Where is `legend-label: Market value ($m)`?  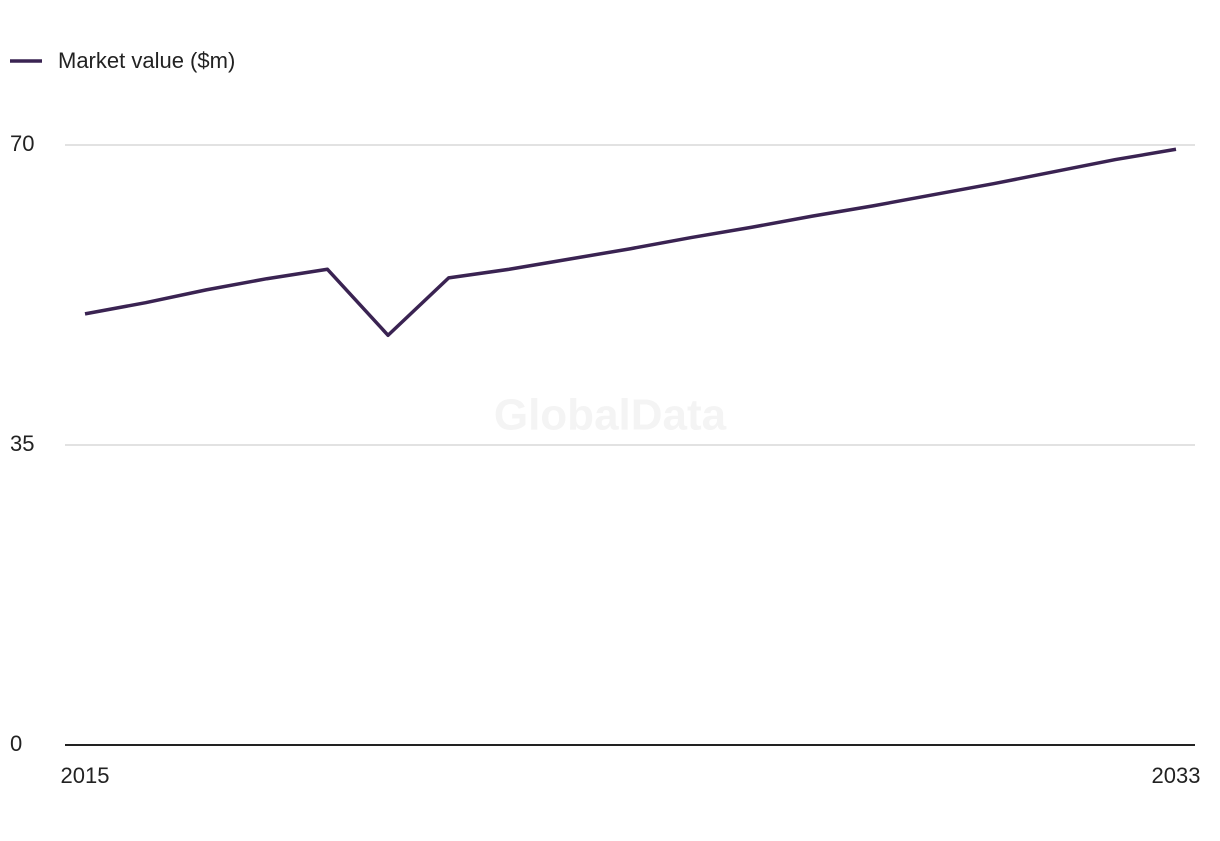 legend-label: Market value ($m) is located at coordinates (146, 60).